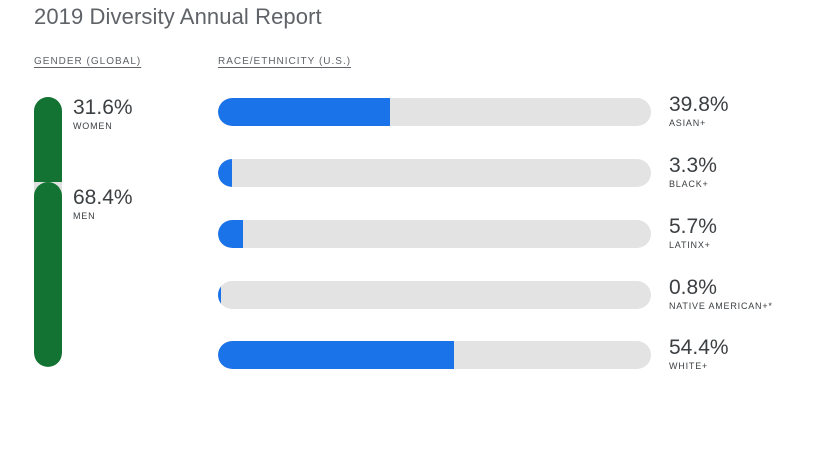  I want to click on gender-percent-women: 31.6%, so click(103, 107).